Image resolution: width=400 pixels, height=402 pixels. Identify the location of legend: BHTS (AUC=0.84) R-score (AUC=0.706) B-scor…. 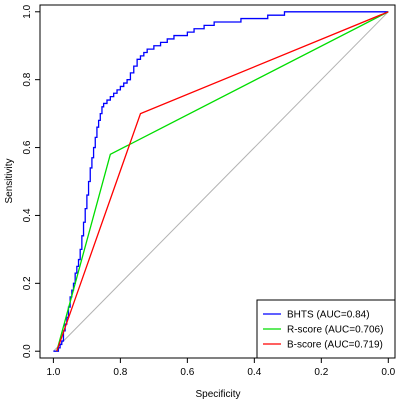
(326, 329).